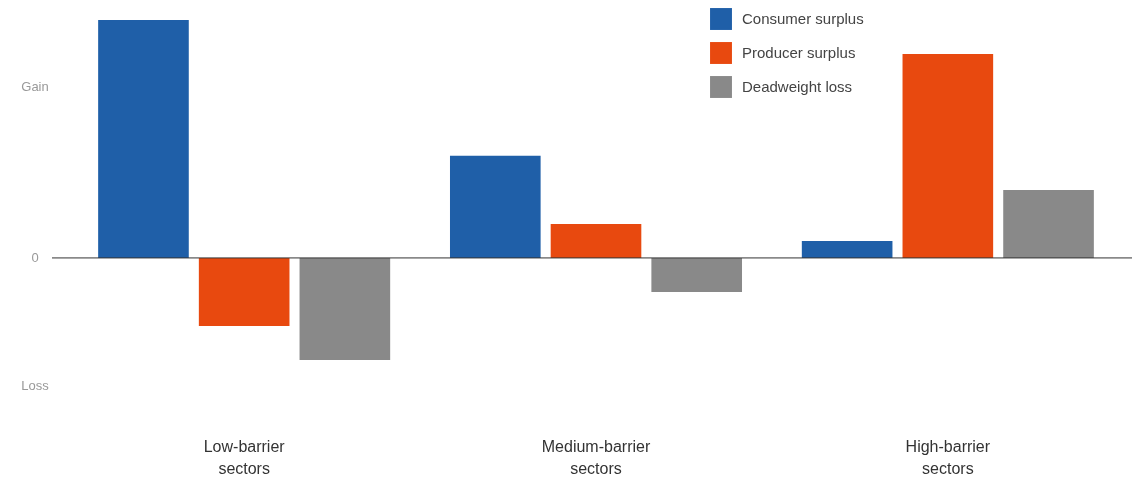  I want to click on legend-label: Deadweight loss, so click(797, 86).